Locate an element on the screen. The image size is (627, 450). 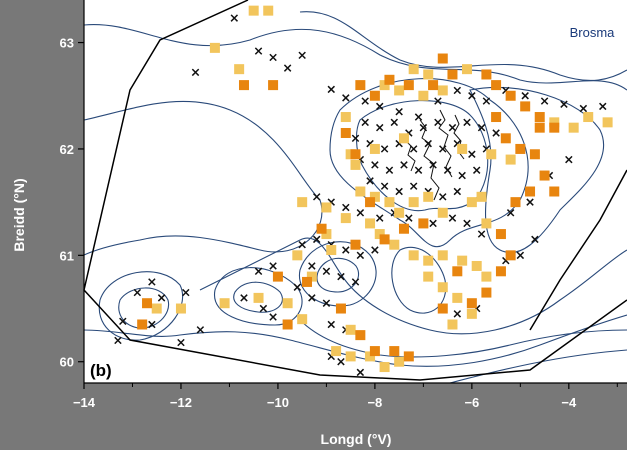
y-tick-label: 61 is located at coordinates (67, 255).